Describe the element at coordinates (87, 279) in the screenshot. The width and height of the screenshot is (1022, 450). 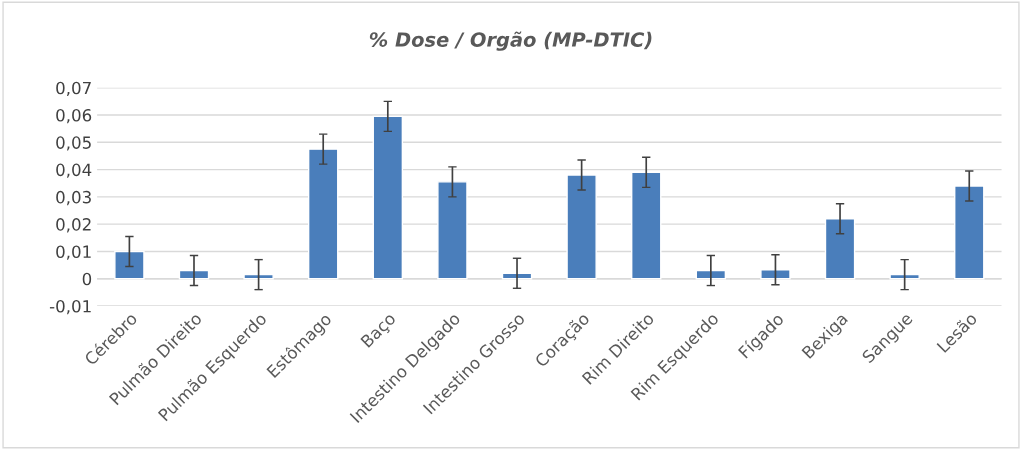
I see `y-tick-label: 0` at that location.